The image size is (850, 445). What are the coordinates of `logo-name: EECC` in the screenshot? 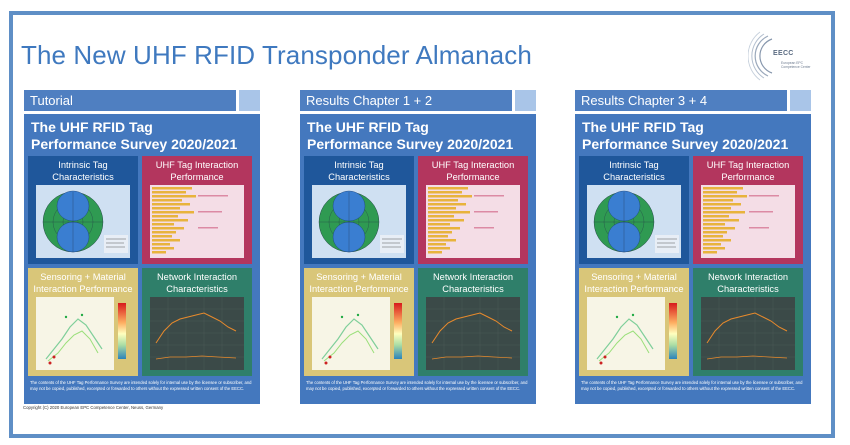 It's located at (783, 53).